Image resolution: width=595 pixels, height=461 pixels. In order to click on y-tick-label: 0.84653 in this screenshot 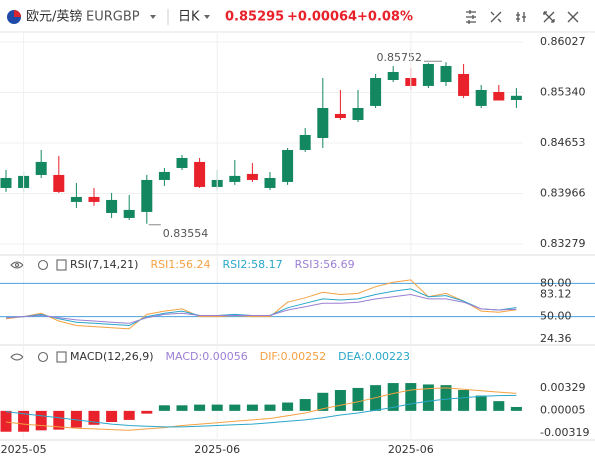, I will do `click(563, 142)`.